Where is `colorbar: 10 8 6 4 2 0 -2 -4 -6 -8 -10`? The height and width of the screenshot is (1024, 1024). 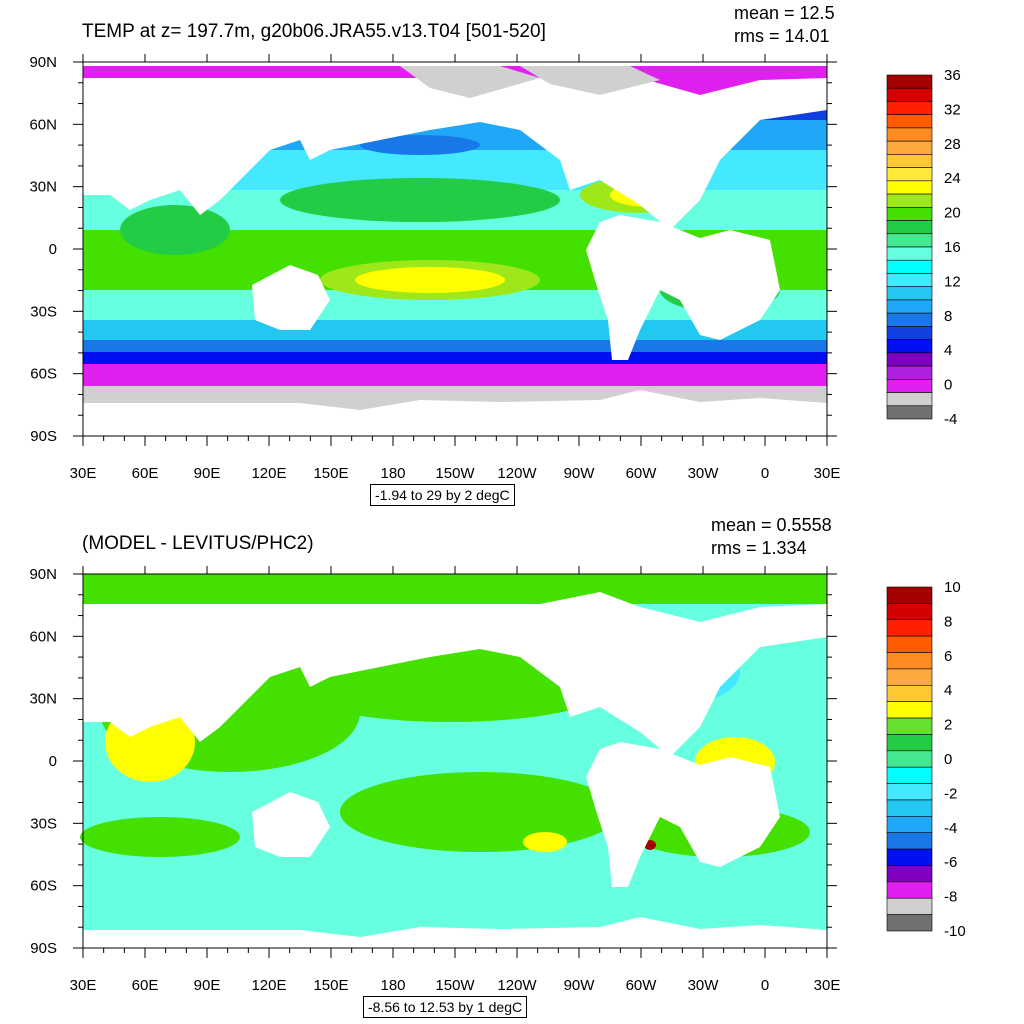 colorbar: 10 8 6 4 2 0 -2 -4 -6 -8 -10 is located at coordinates (926, 759).